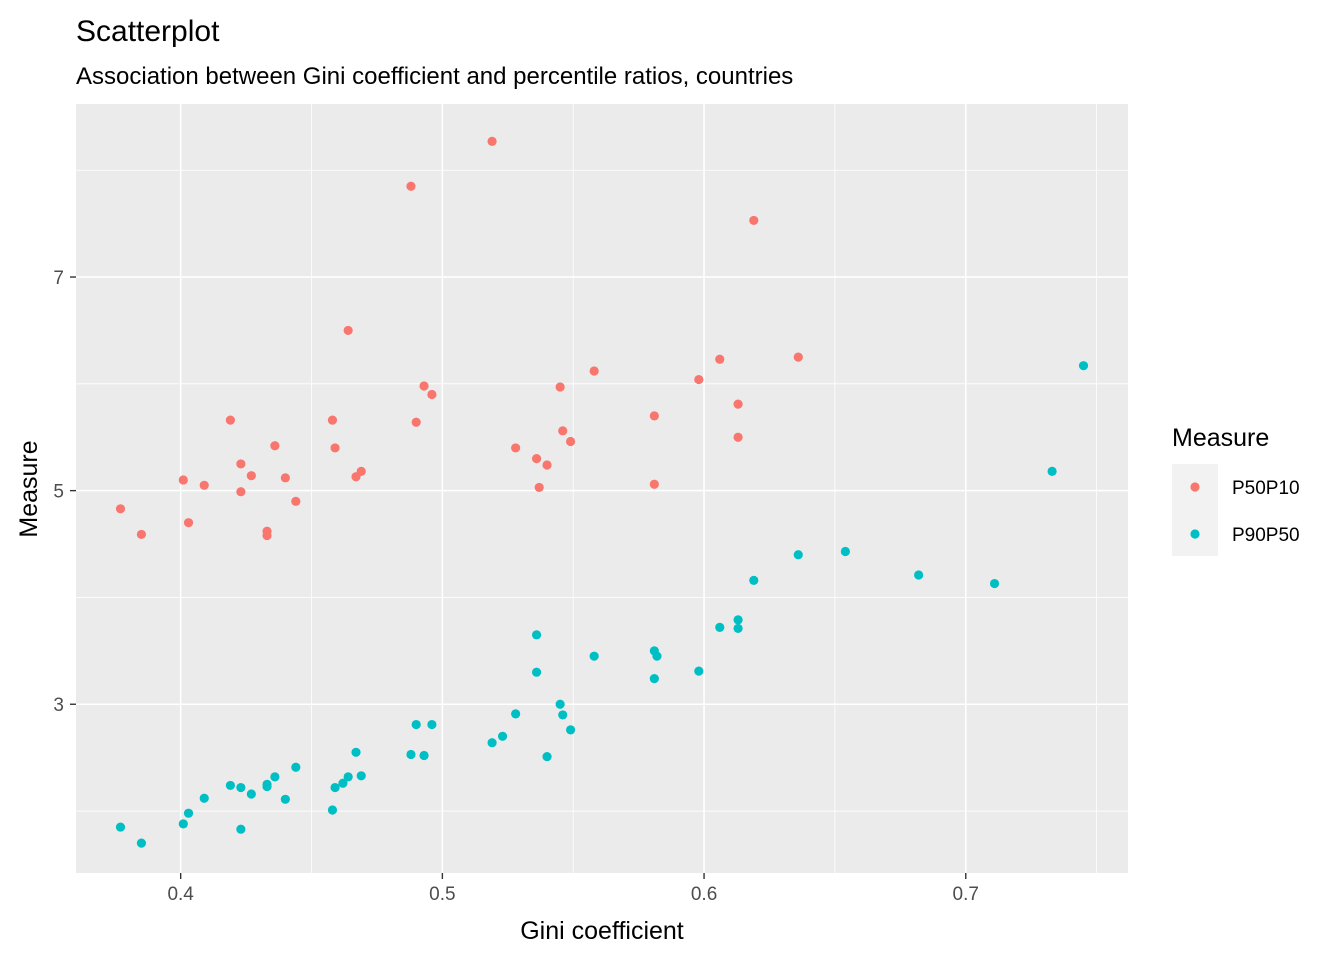  What do you see at coordinates (148, 31) in the screenshot?
I see `chart-title: Scatterplot` at bounding box center [148, 31].